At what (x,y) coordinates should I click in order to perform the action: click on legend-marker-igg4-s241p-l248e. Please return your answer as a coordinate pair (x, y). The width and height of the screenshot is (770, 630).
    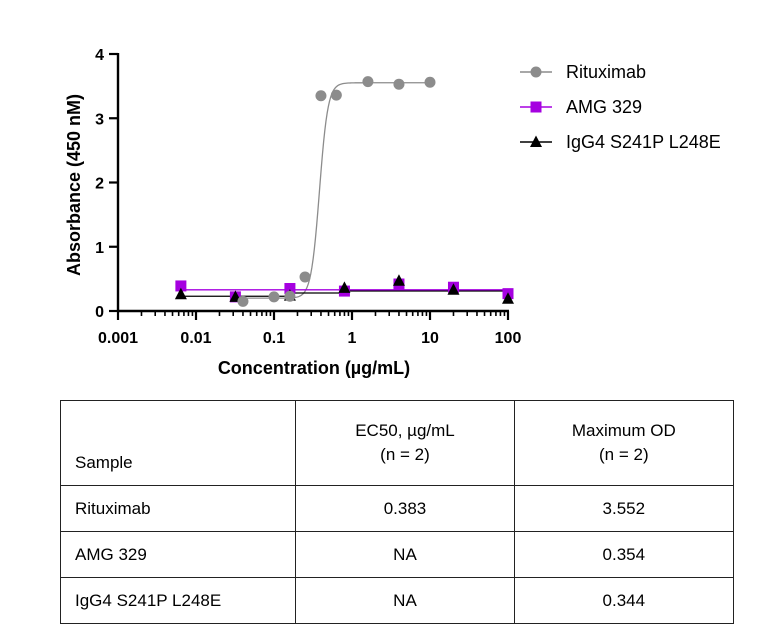
    Looking at the image, I should click on (536, 141).